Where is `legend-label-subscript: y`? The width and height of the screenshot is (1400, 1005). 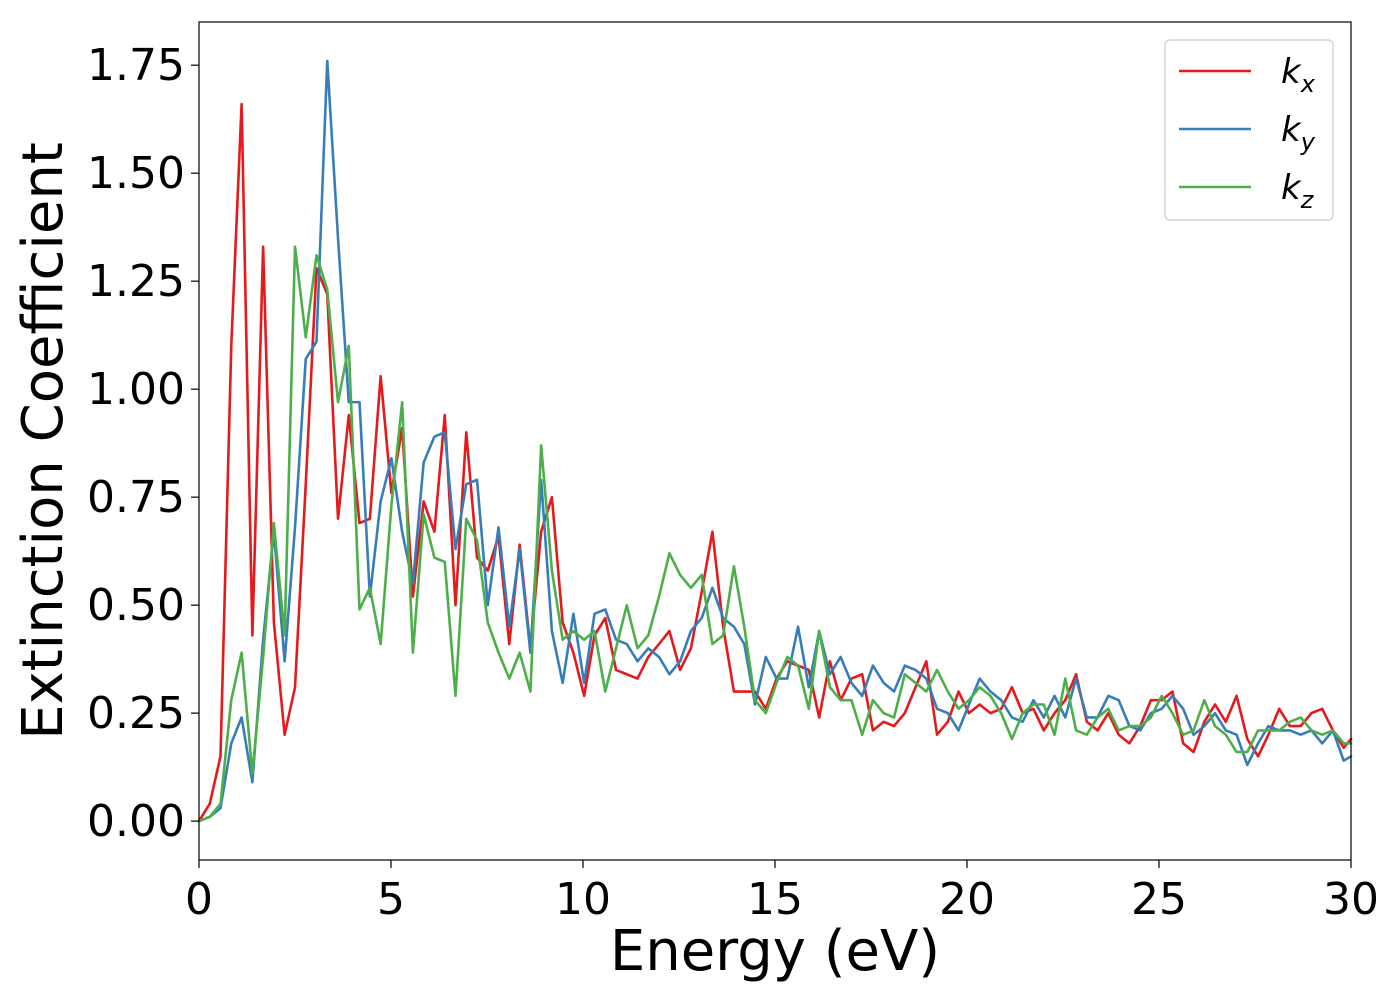
legend-label-subscript: y is located at coordinates (1308, 142).